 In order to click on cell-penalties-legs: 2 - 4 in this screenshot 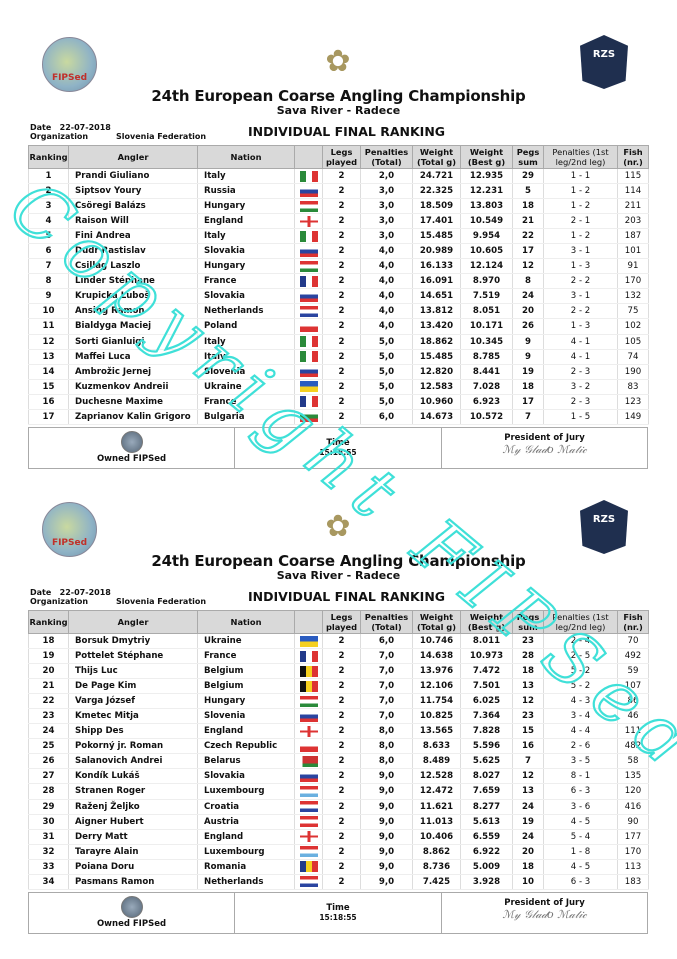, I will do `click(580, 641)`.